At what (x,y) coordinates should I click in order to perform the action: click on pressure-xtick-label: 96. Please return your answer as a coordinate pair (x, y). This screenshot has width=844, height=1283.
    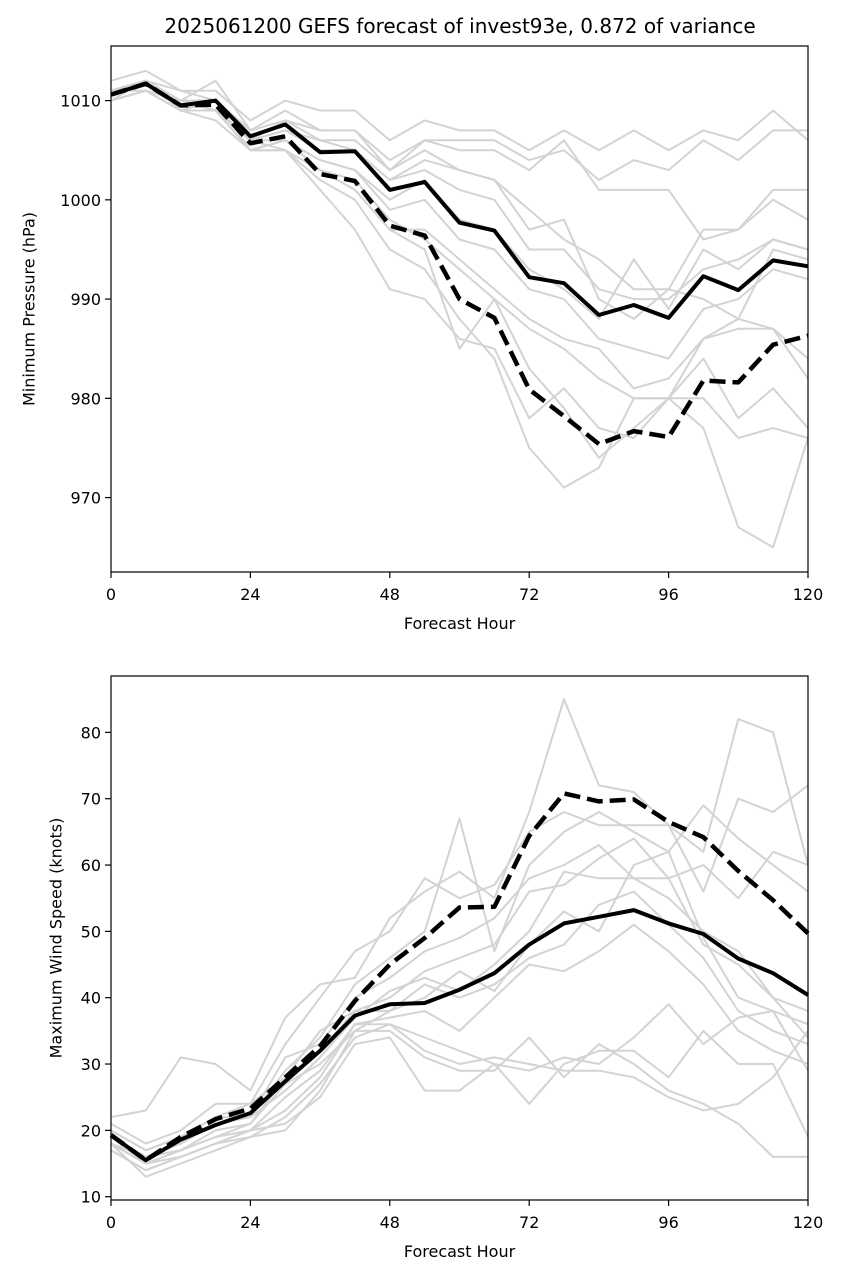
    Looking at the image, I should click on (668, 594).